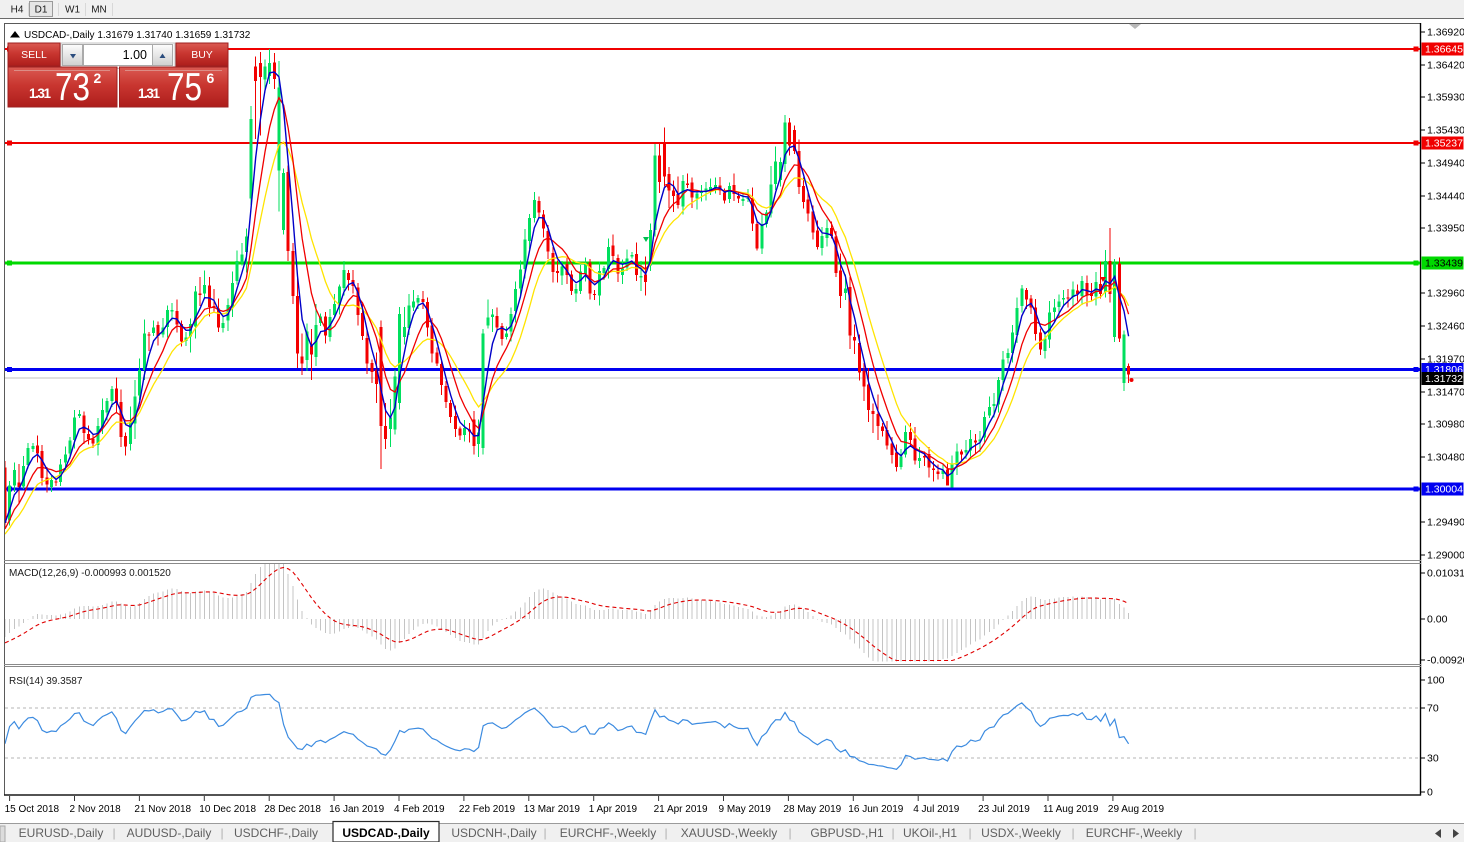 The width and height of the screenshot is (1464, 842). I want to click on svg-text: 21 Nov 2018, so click(162, 809).